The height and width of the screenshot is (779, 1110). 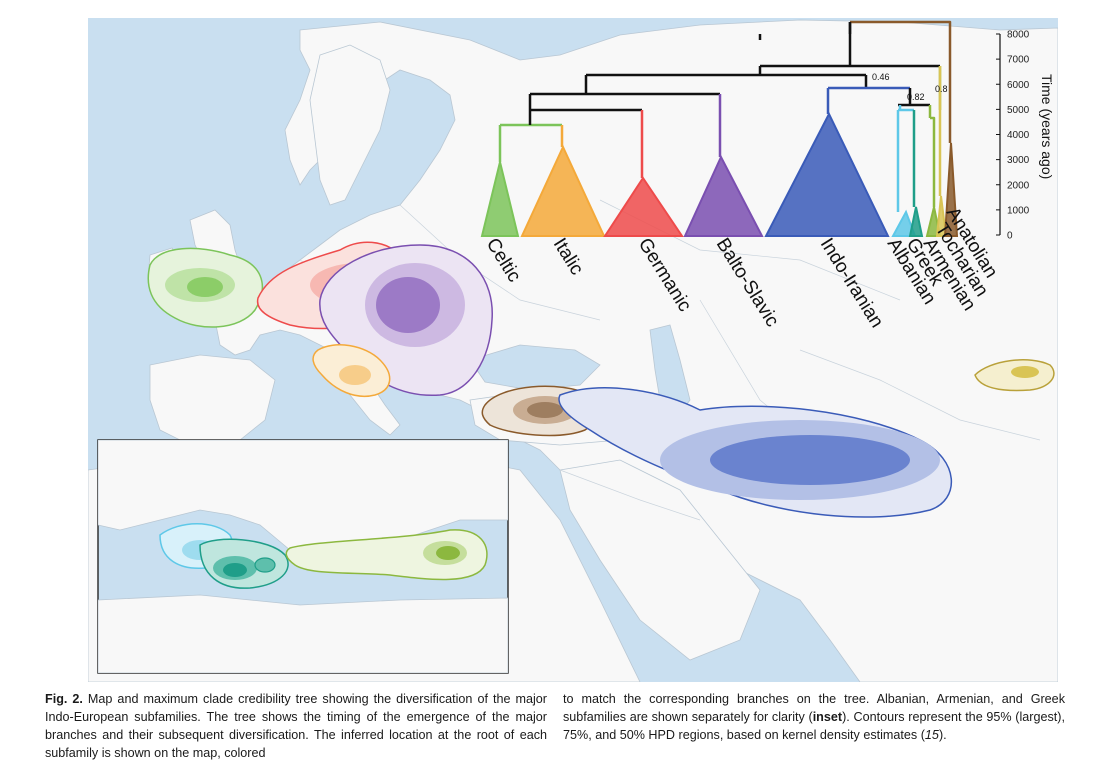 What do you see at coordinates (1018, 110) in the screenshot?
I see `time-tick-label: 5000` at bounding box center [1018, 110].